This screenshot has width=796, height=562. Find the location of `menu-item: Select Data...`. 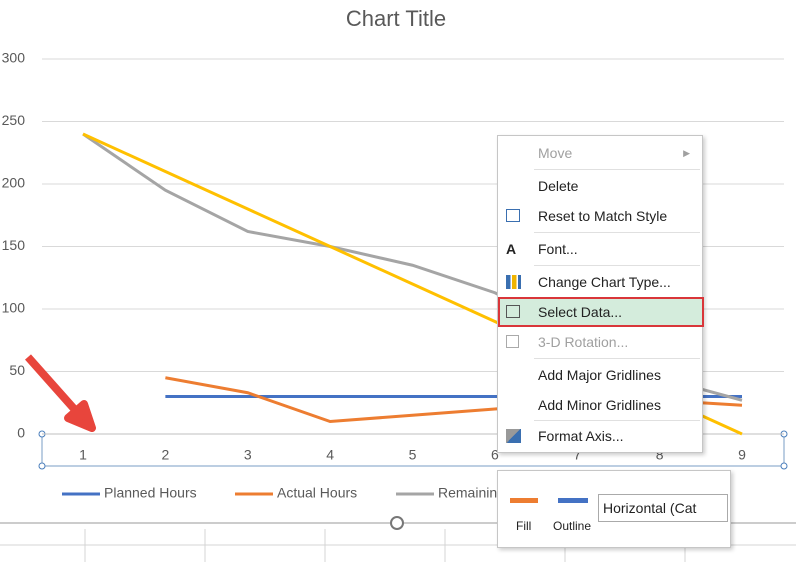

menu-item: Select Data... is located at coordinates (600, 312).